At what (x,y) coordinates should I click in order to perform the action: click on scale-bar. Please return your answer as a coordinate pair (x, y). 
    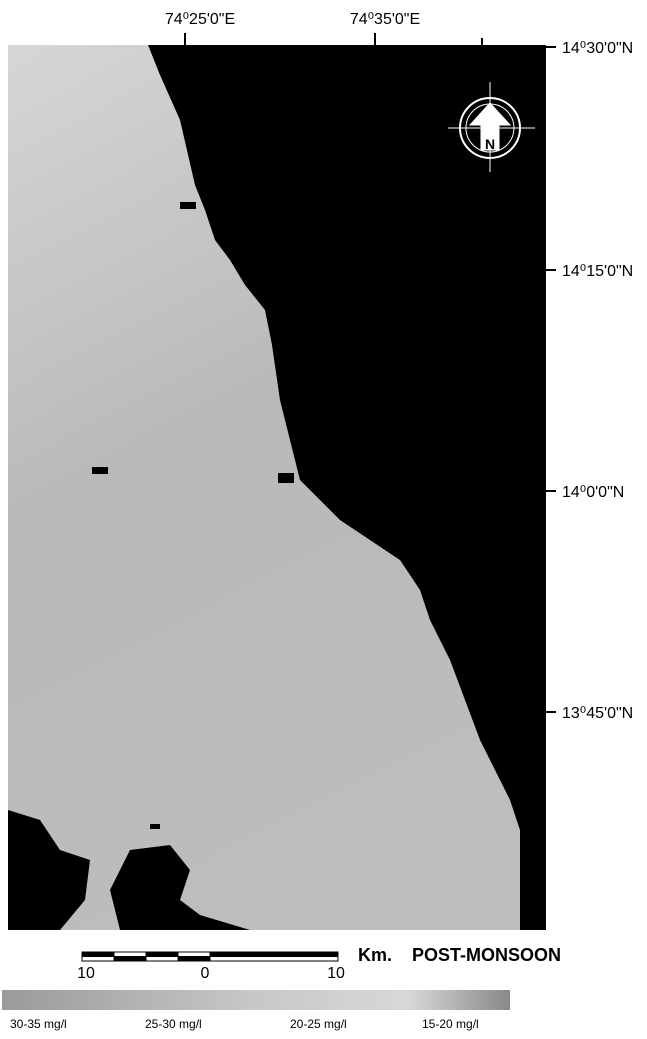
    Looking at the image, I should click on (210, 956).